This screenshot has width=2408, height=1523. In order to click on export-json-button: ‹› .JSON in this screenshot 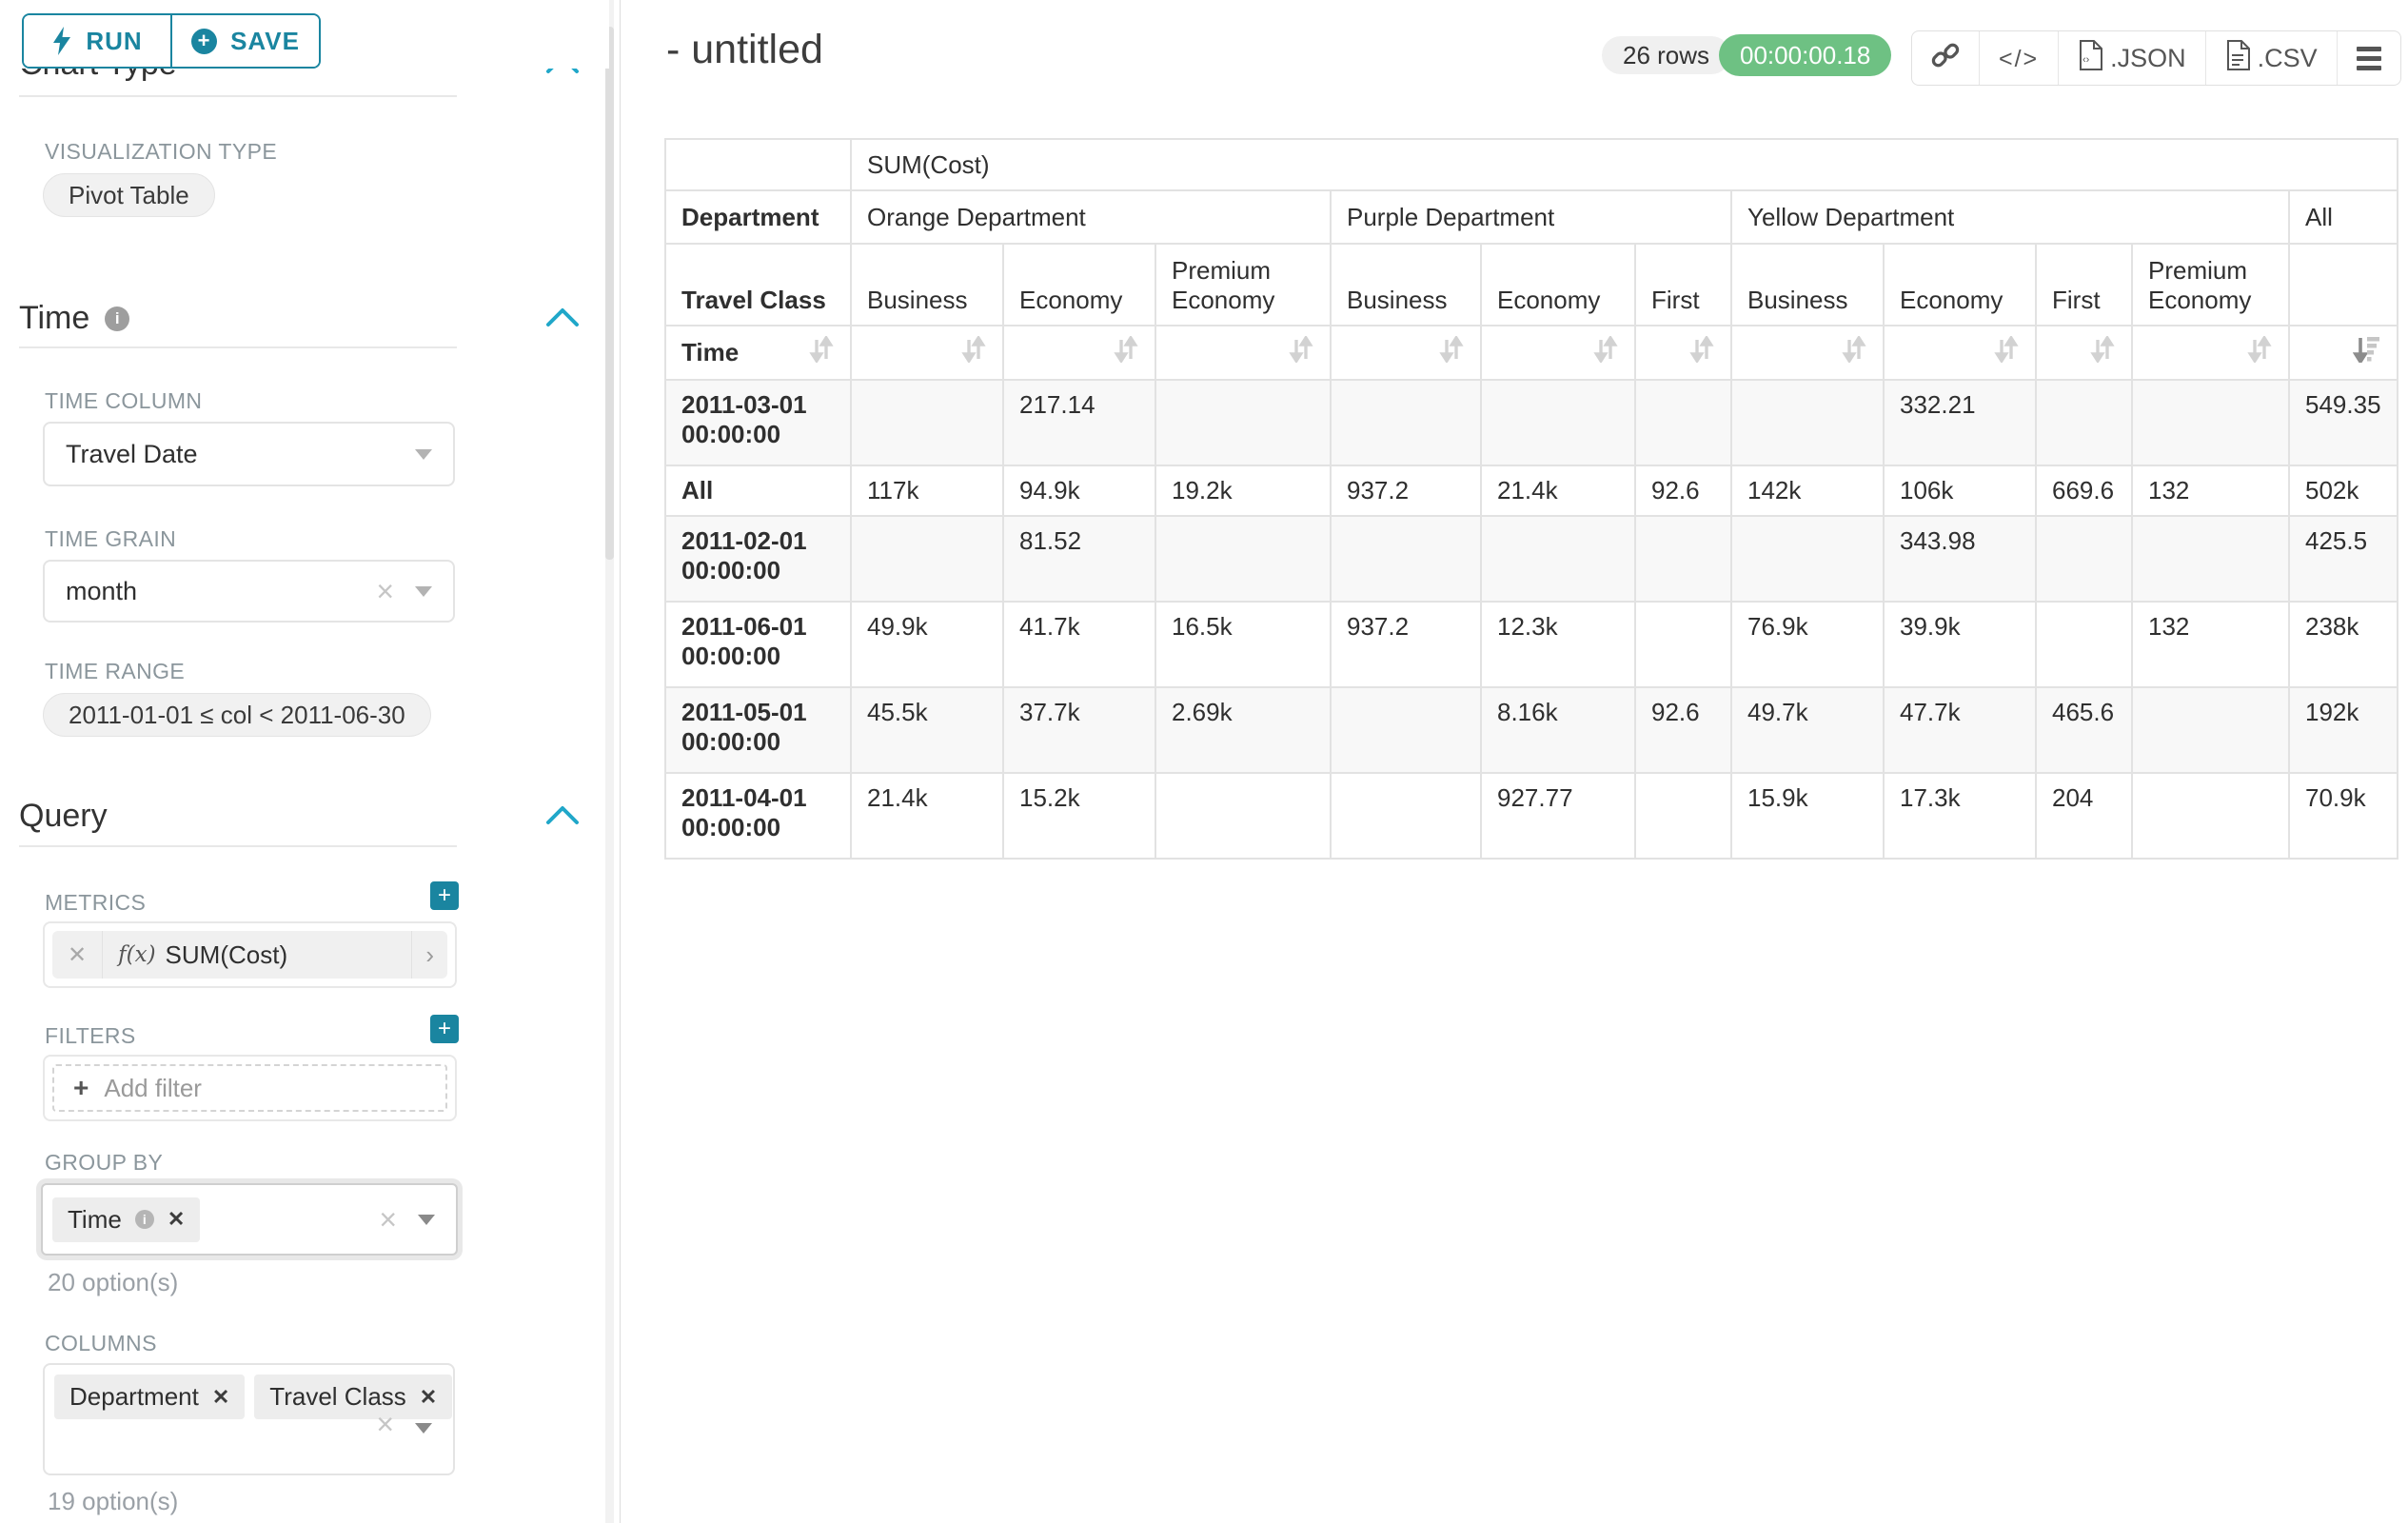, I will do `click(2132, 58)`.